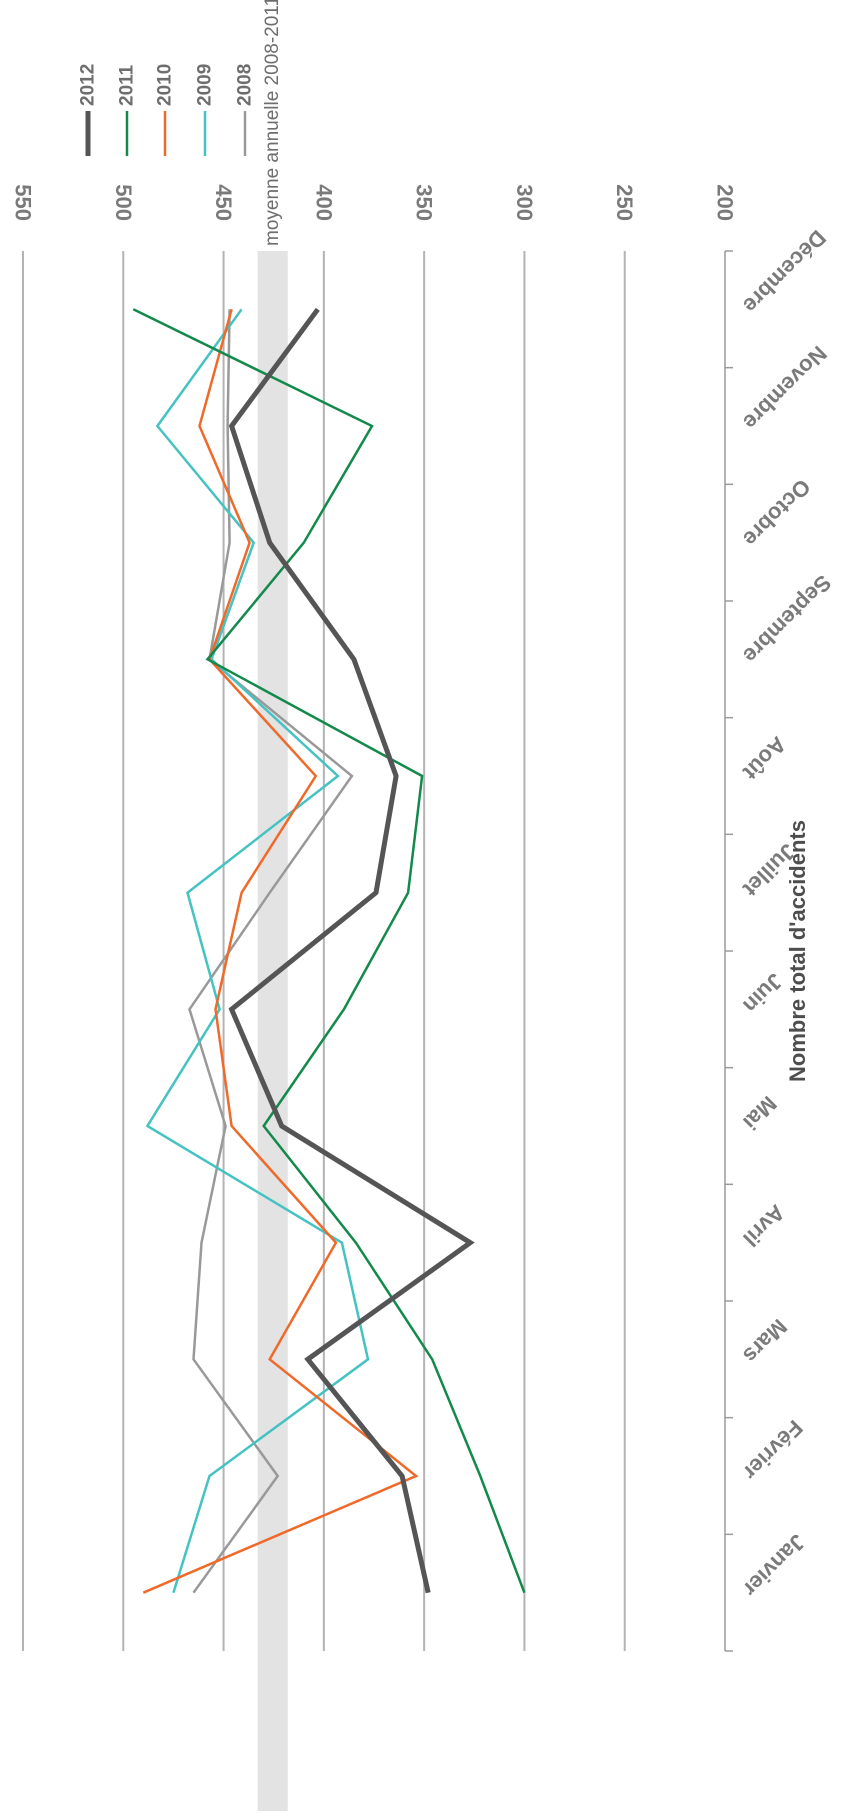  I want to click on category-label: Octobre, so click(776, 512).